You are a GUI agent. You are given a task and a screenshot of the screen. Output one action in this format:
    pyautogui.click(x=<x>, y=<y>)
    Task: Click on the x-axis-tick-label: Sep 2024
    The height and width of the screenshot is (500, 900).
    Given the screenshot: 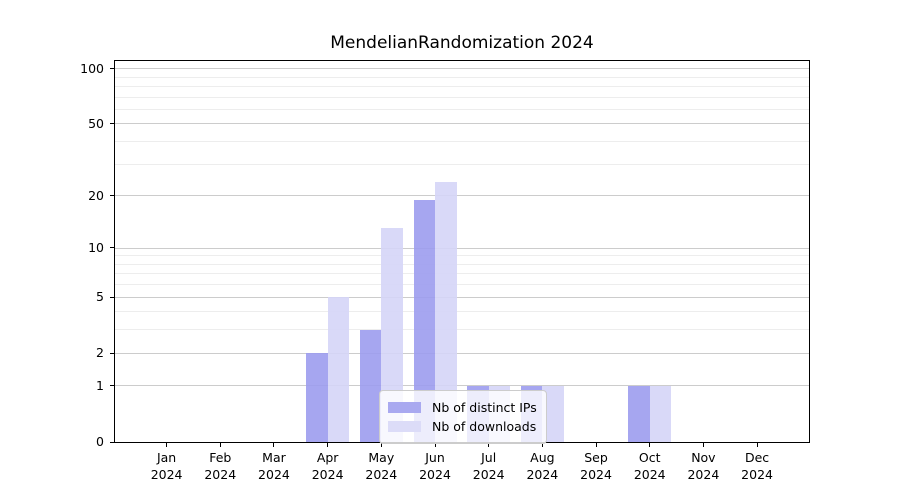 What is the action you would take?
    pyautogui.click(x=596, y=466)
    